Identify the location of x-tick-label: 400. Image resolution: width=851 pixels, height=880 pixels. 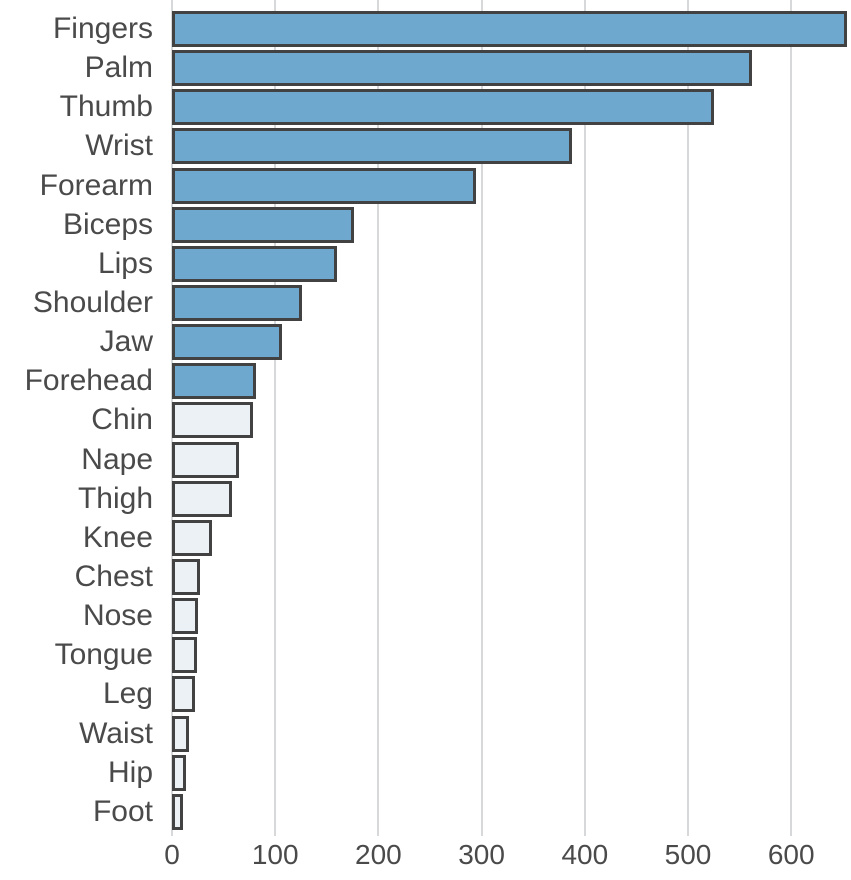
(585, 854).